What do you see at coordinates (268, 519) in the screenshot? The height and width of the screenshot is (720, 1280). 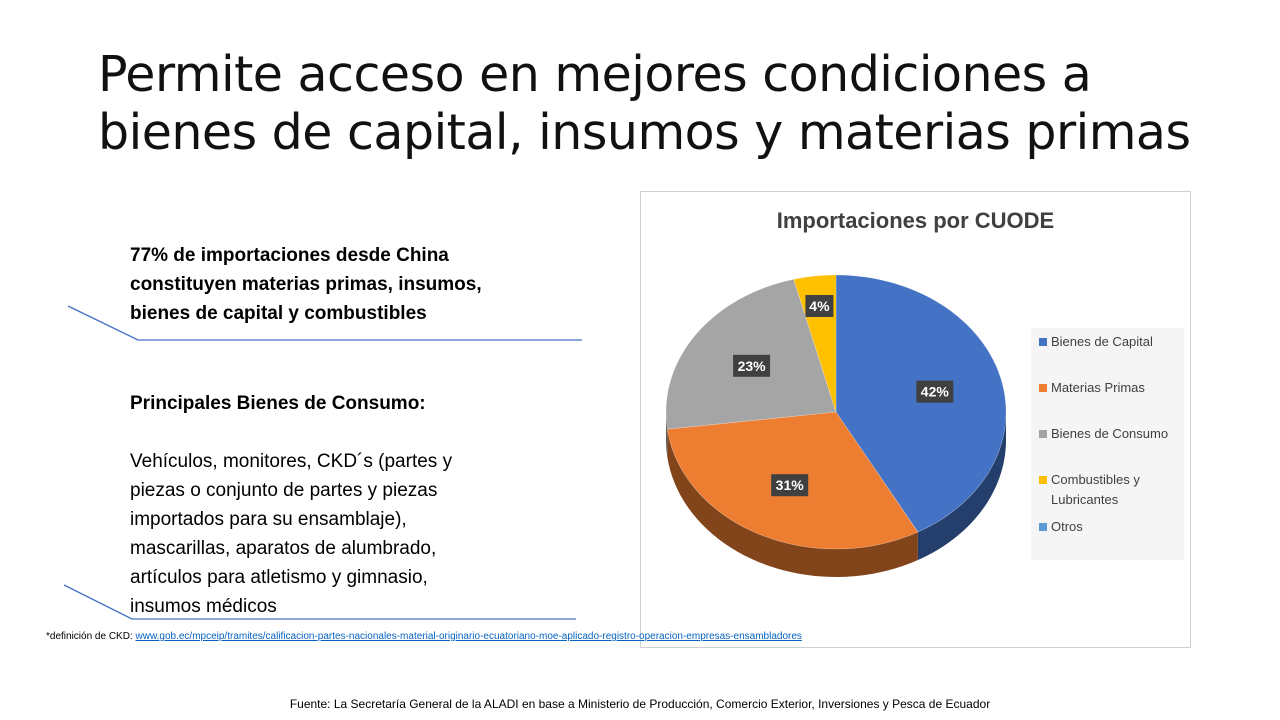 I see `consumer-goods-line-3: importados para su ensamblaje),` at bounding box center [268, 519].